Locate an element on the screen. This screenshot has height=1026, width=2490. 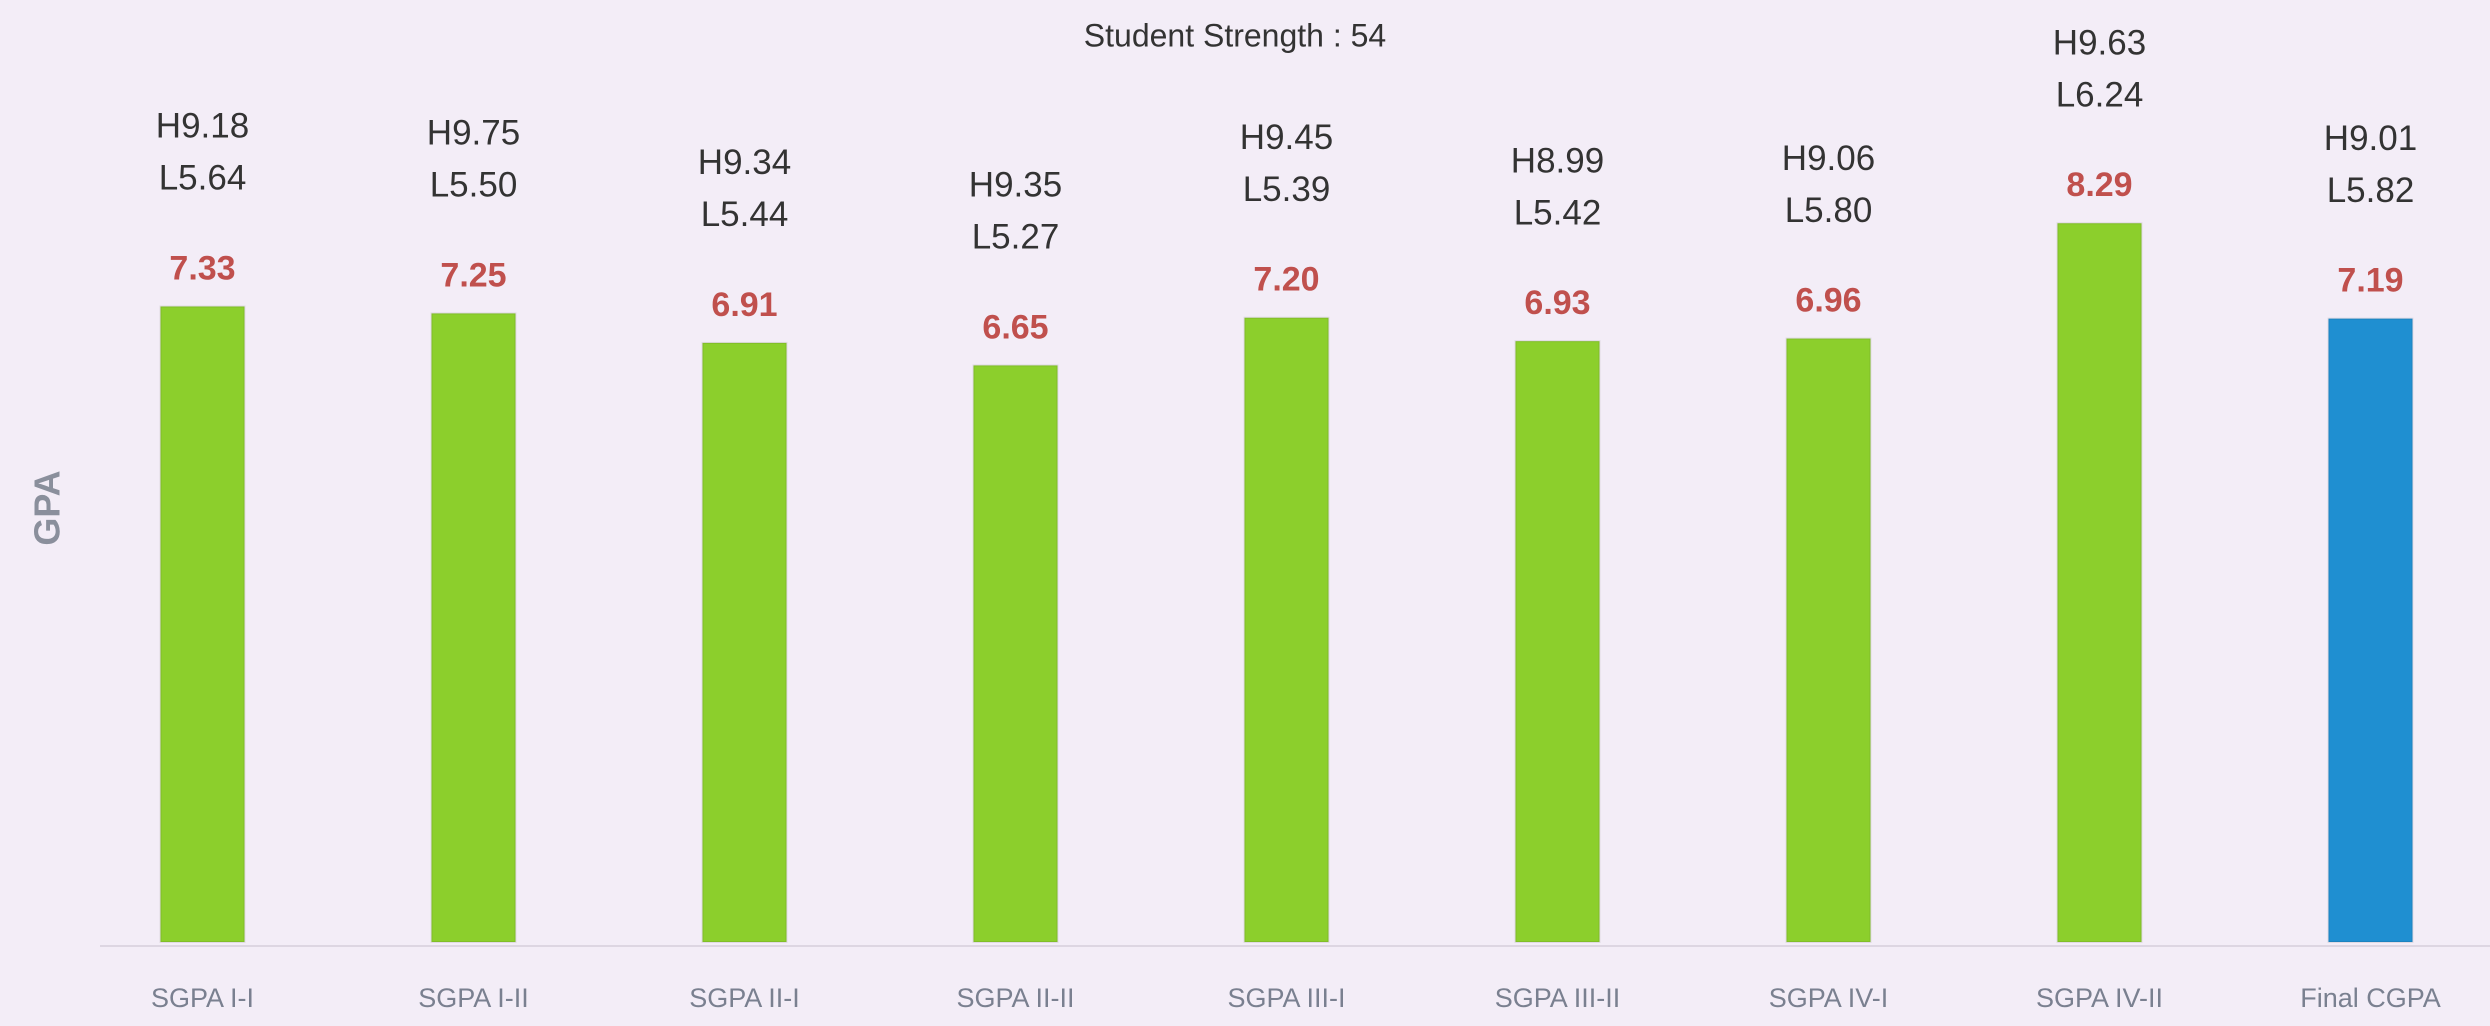
value-label: 7.25 is located at coordinates (473, 275).